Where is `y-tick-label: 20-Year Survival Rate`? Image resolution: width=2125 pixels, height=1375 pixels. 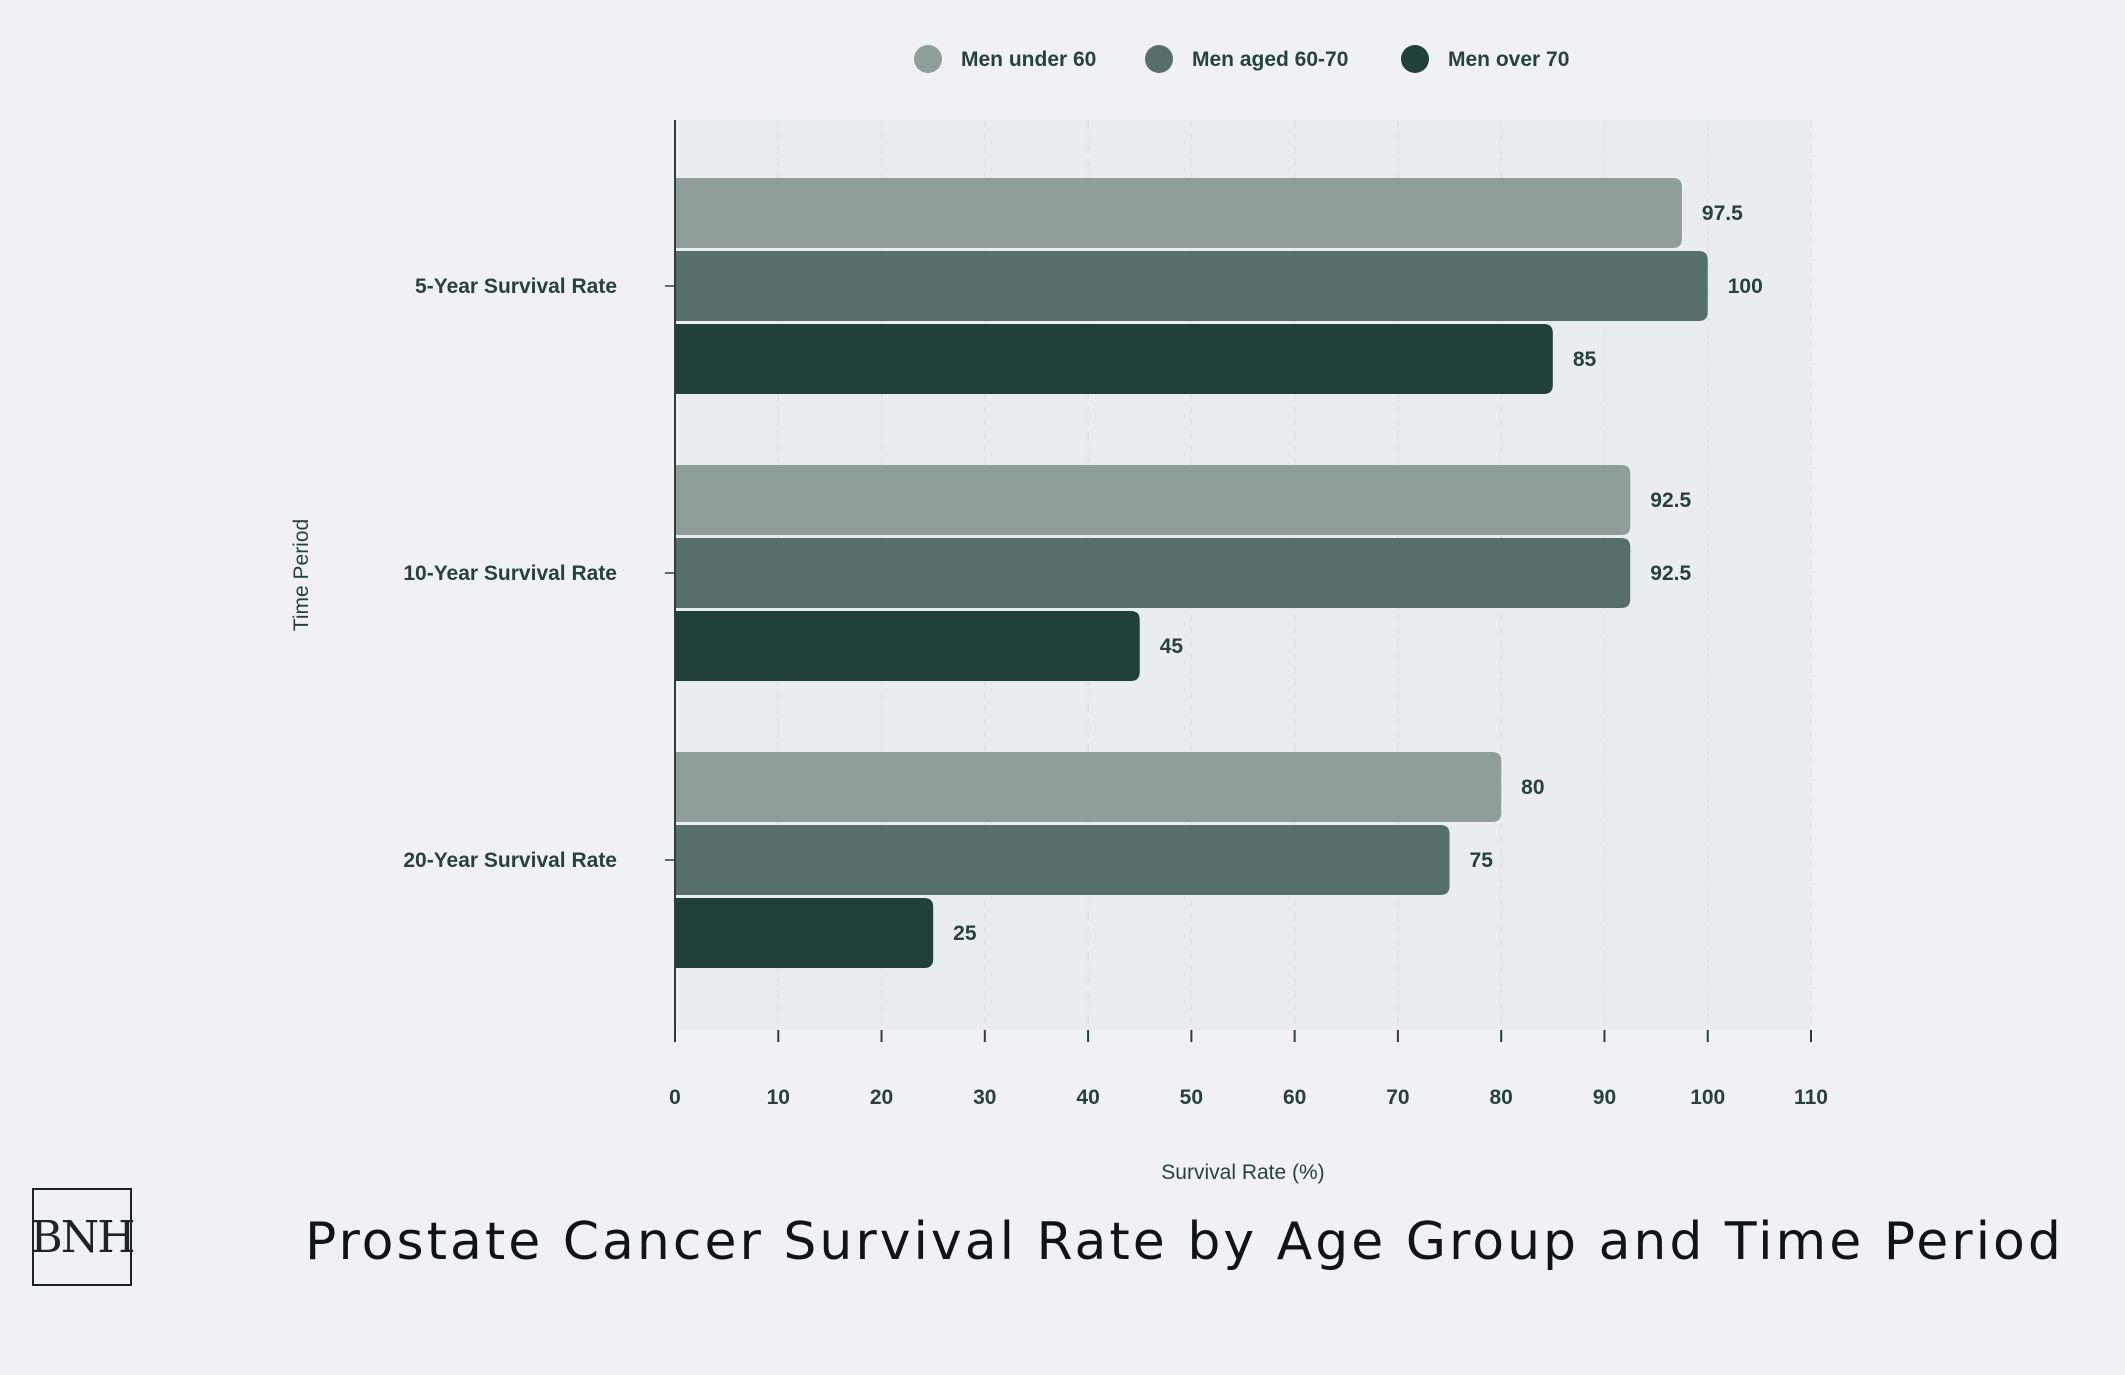 y-tick-label: 20-Year Survival Rate is located at coordinates (510, 860).